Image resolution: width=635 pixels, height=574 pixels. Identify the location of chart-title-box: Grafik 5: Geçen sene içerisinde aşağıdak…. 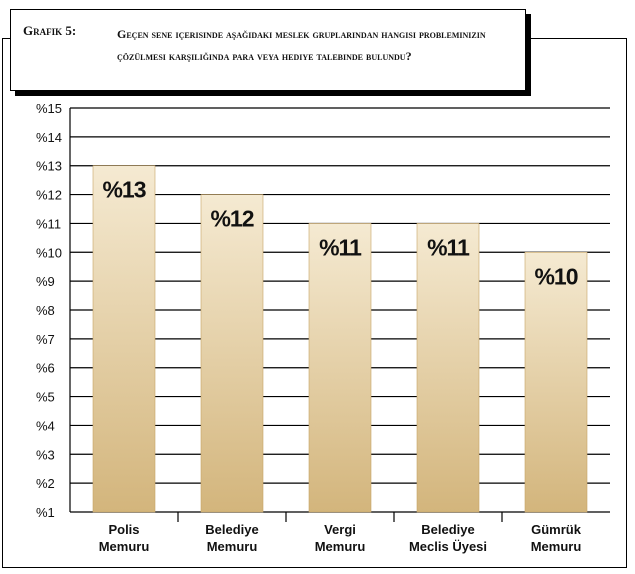
(268, 50).